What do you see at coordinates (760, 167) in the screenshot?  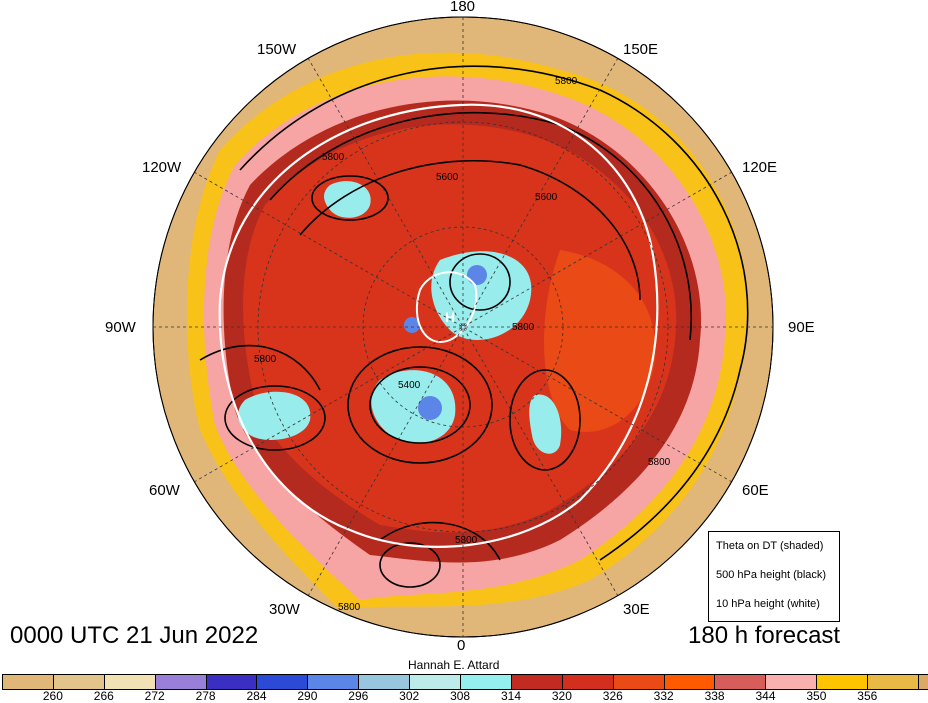 I see `lon-label-120e: 120E` at bounding box center [760, 167].